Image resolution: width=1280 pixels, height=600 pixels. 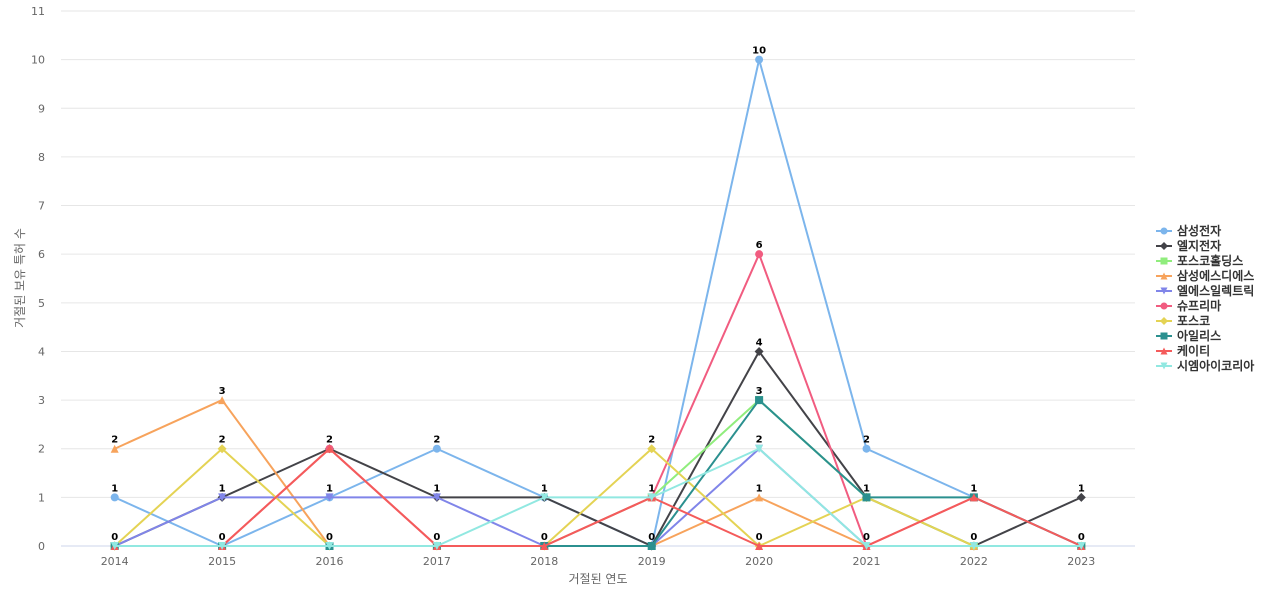 I want to click on legend-item: 아일리스, so click(x=1188, y=335).